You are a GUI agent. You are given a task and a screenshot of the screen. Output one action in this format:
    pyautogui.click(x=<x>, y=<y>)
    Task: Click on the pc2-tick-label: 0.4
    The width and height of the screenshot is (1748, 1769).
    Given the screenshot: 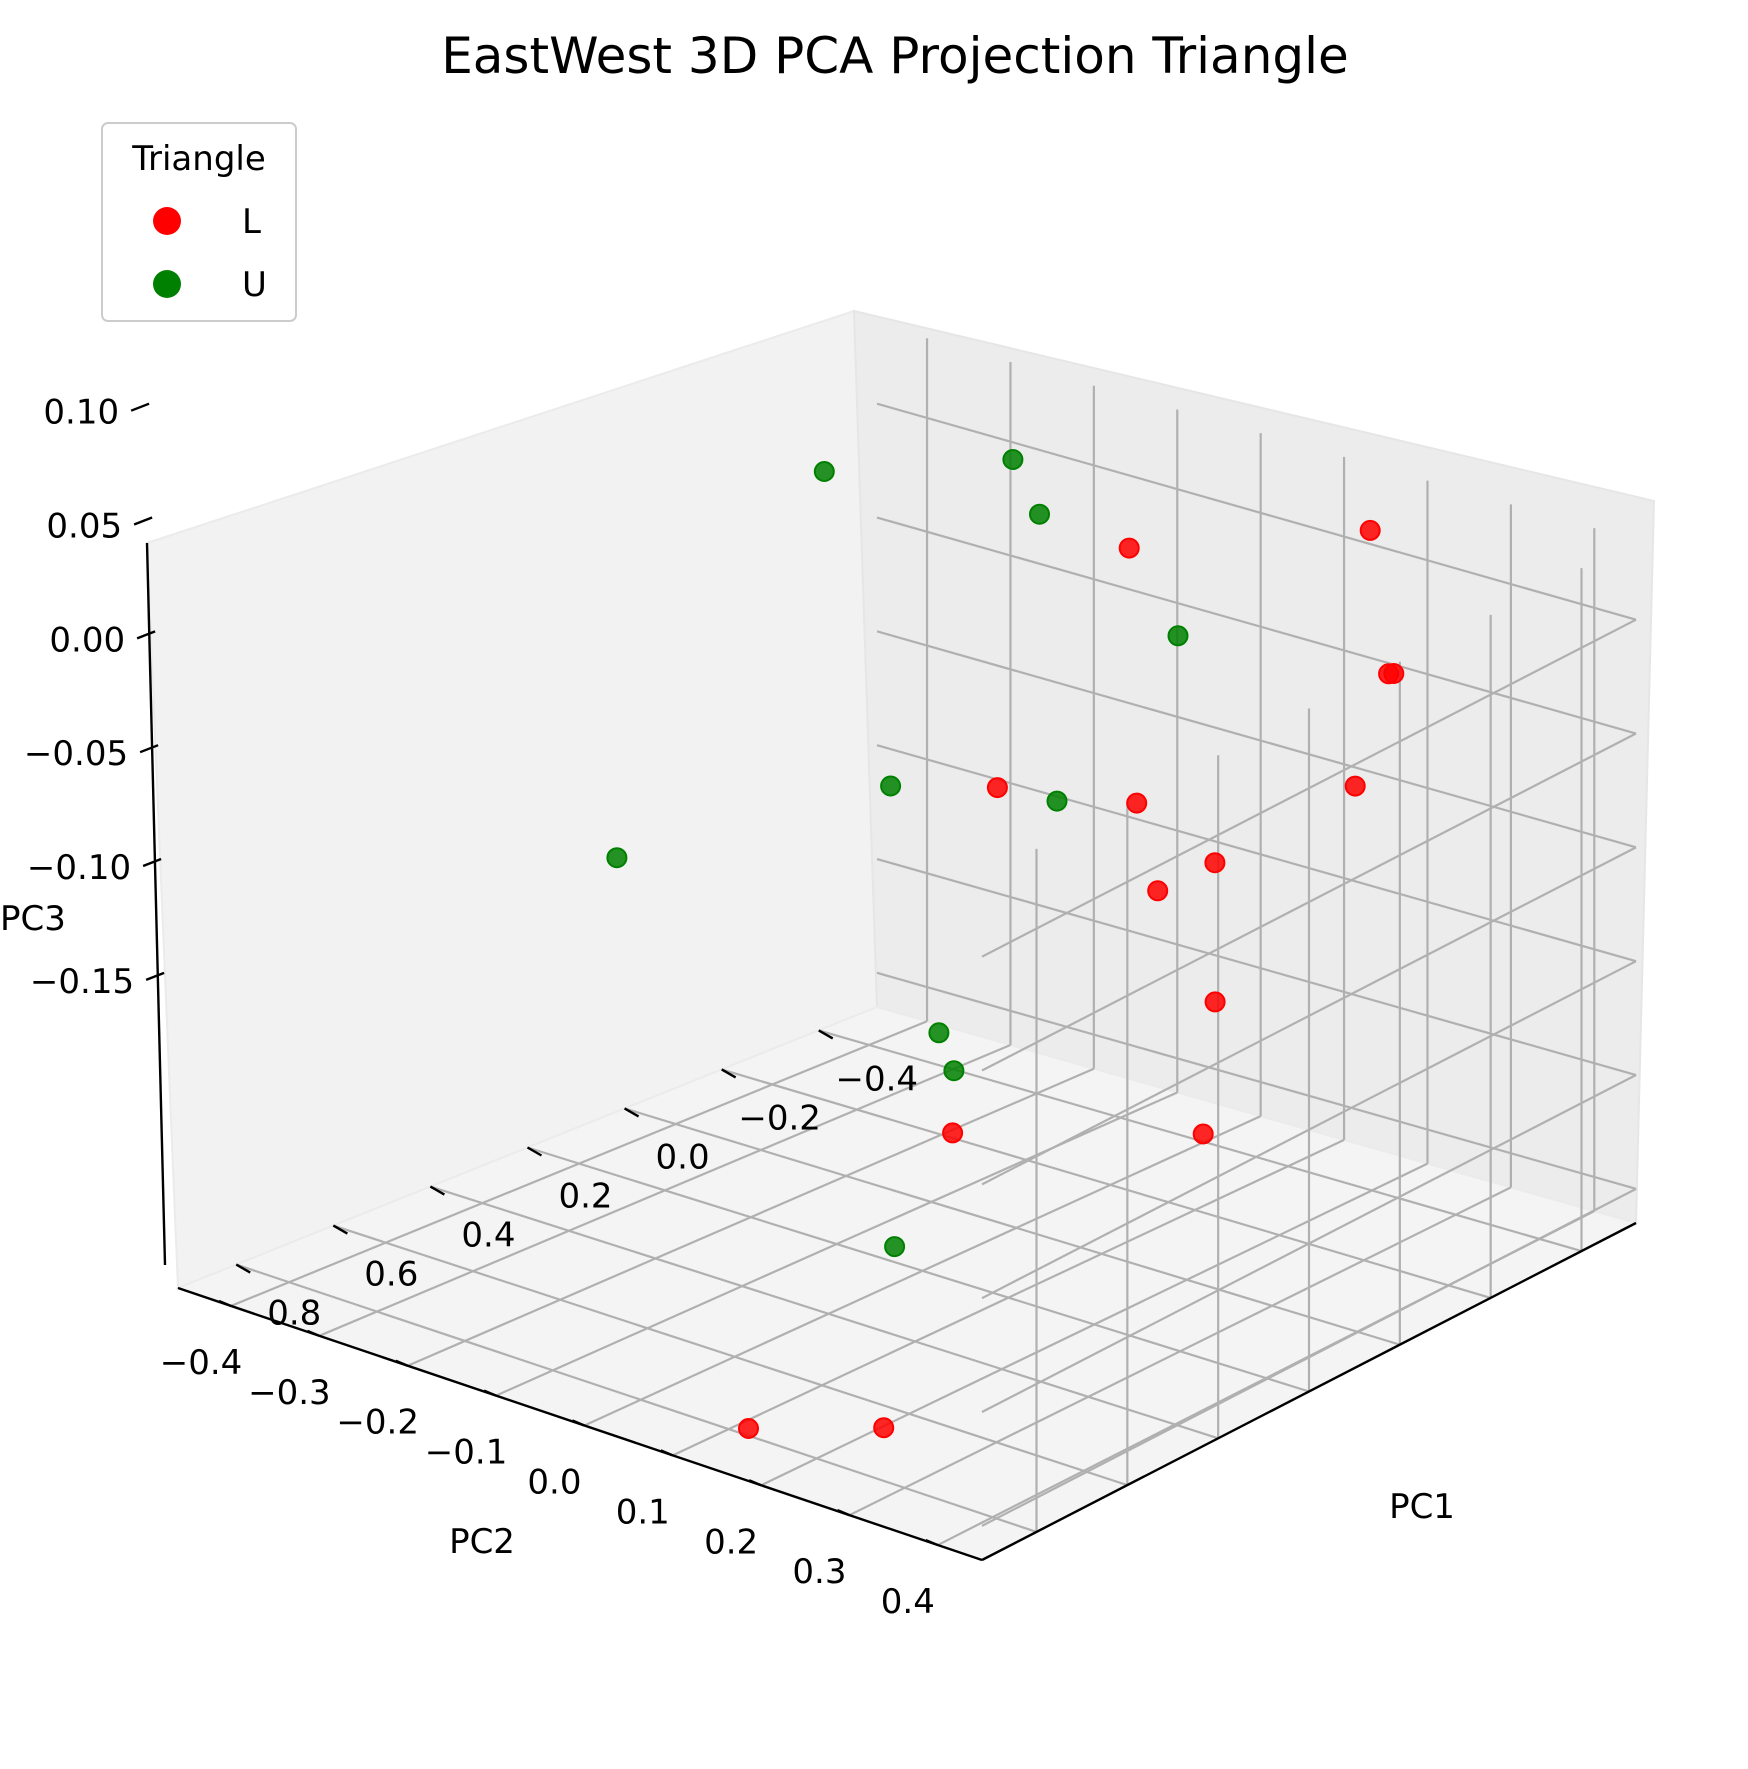 What is the action you would take?
    pyautogui.click(x=908, y=1602)
    